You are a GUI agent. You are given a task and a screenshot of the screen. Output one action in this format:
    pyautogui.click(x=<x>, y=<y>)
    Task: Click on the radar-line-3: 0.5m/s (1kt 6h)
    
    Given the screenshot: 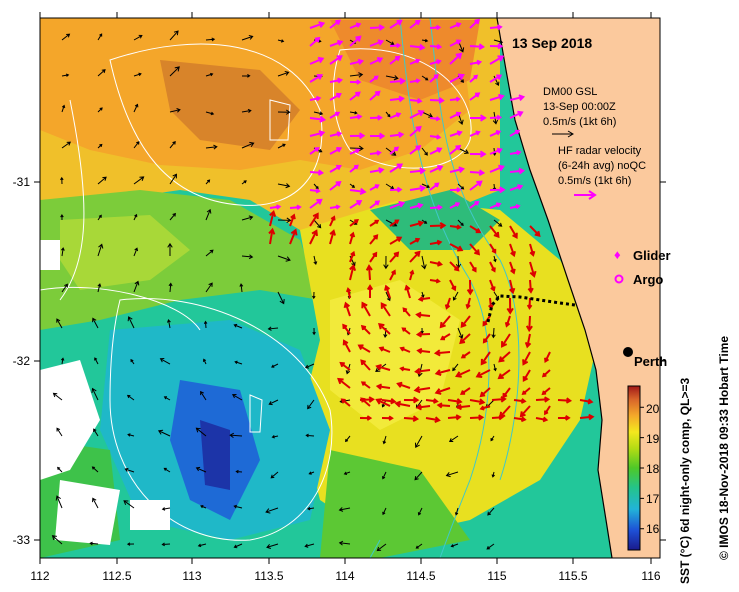 What is the action you would take?
    pyautogui.click(x=594, y=181)
    